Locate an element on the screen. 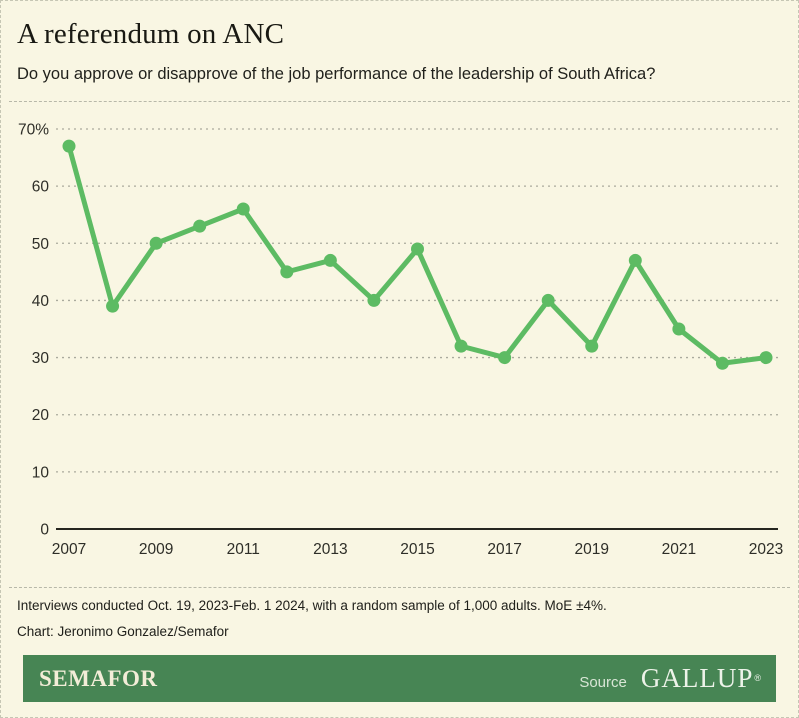 The image size is (799, 718). x-tick-label: 2007 is located at coordinates (69, 549).